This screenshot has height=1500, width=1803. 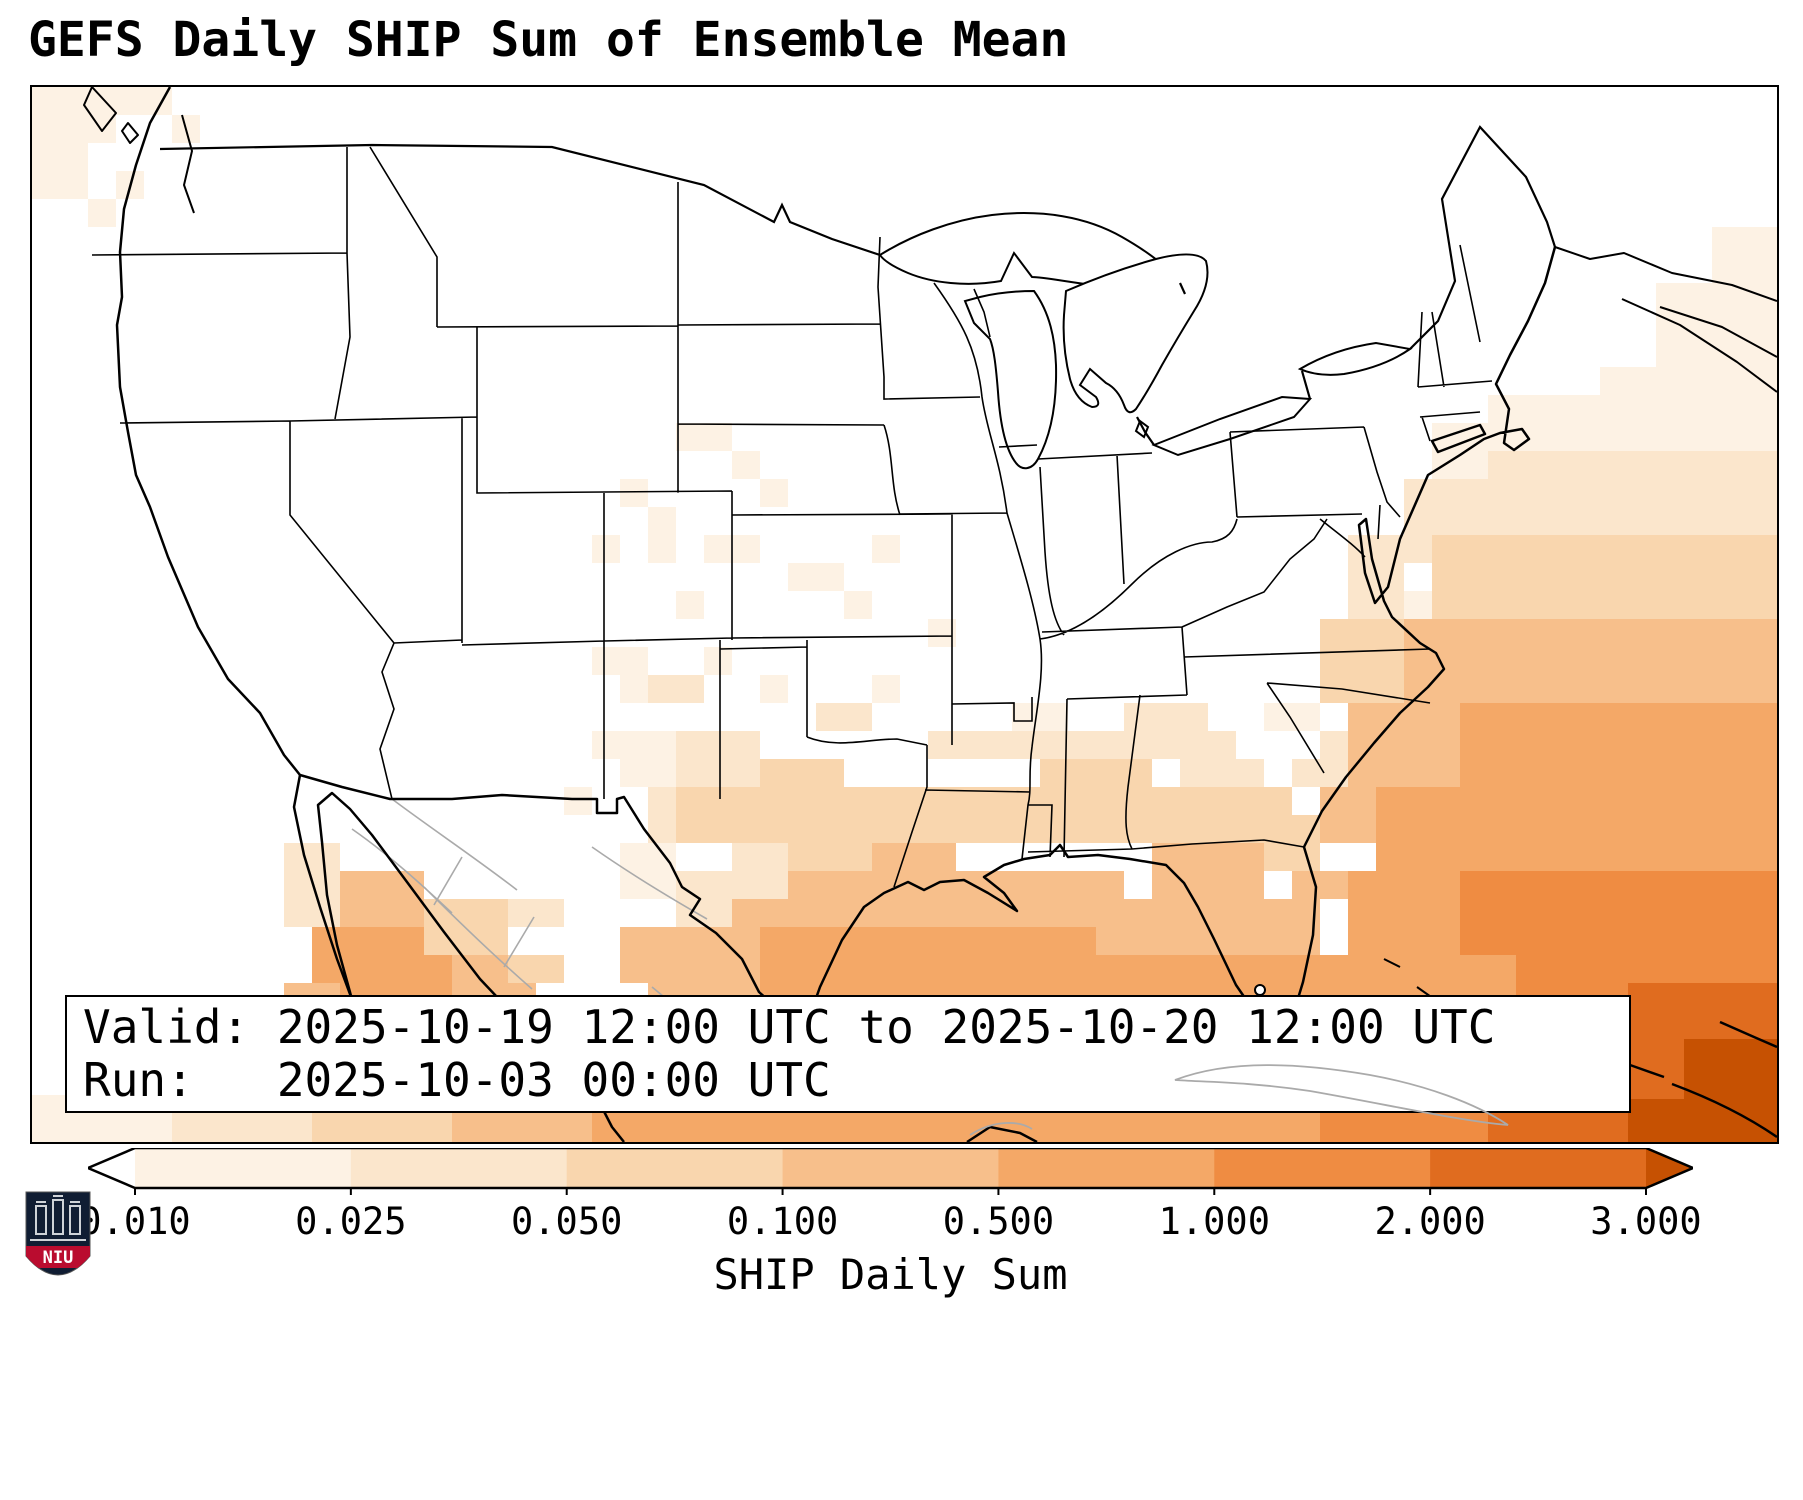 I want to click on lake-okeechobee, so click(x=1260, y=990).